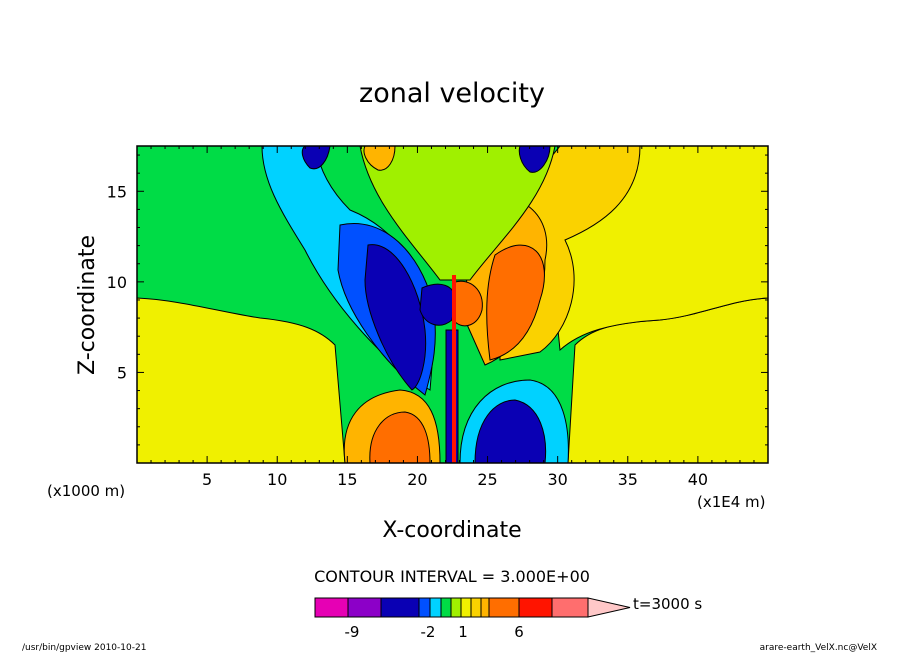  I want to click on x-tick-label: 20, so click(417, 479).